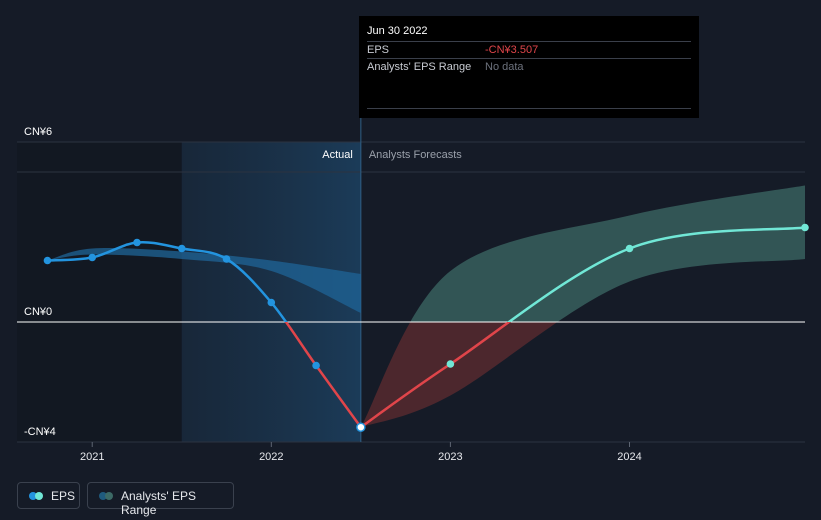  I want to click on forecast-range-band-negative, so click(459, 375).